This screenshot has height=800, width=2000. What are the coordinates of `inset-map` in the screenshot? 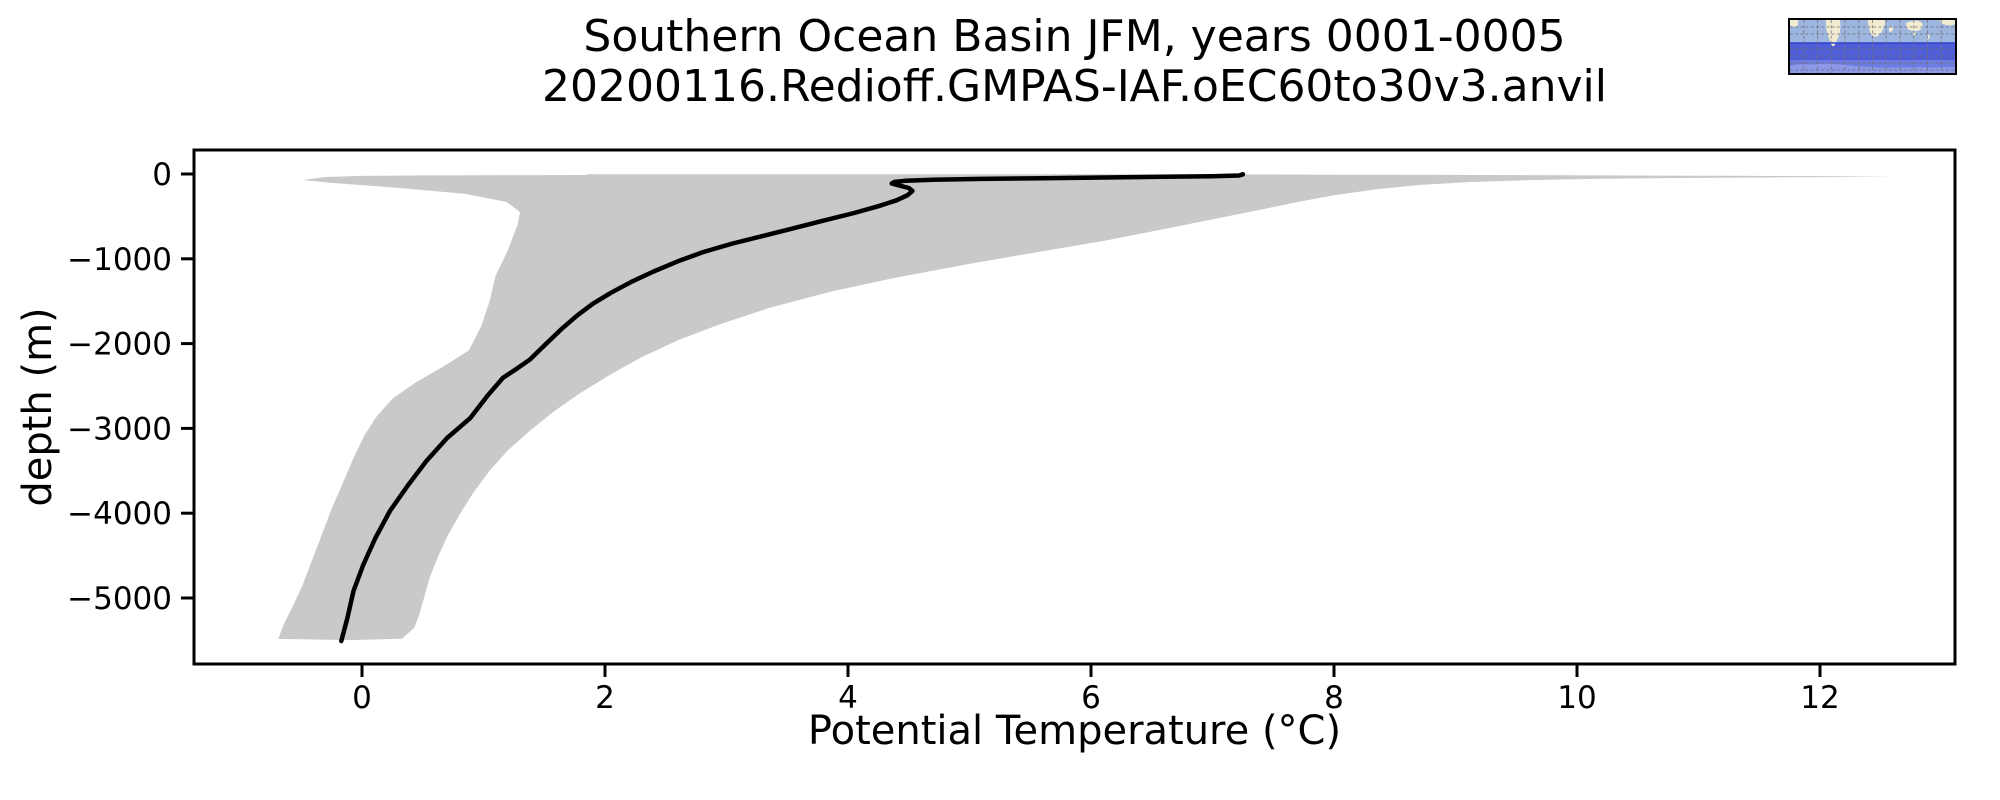 It's located at (1872, 46).